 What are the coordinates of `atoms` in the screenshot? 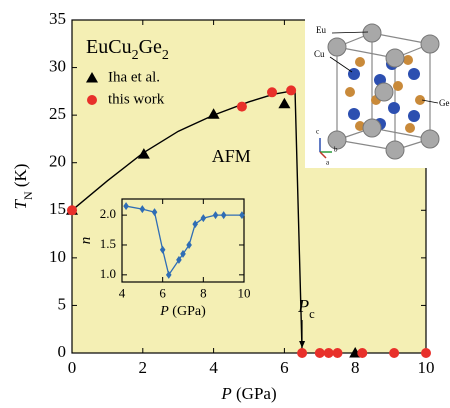 It's located at (383, 91).